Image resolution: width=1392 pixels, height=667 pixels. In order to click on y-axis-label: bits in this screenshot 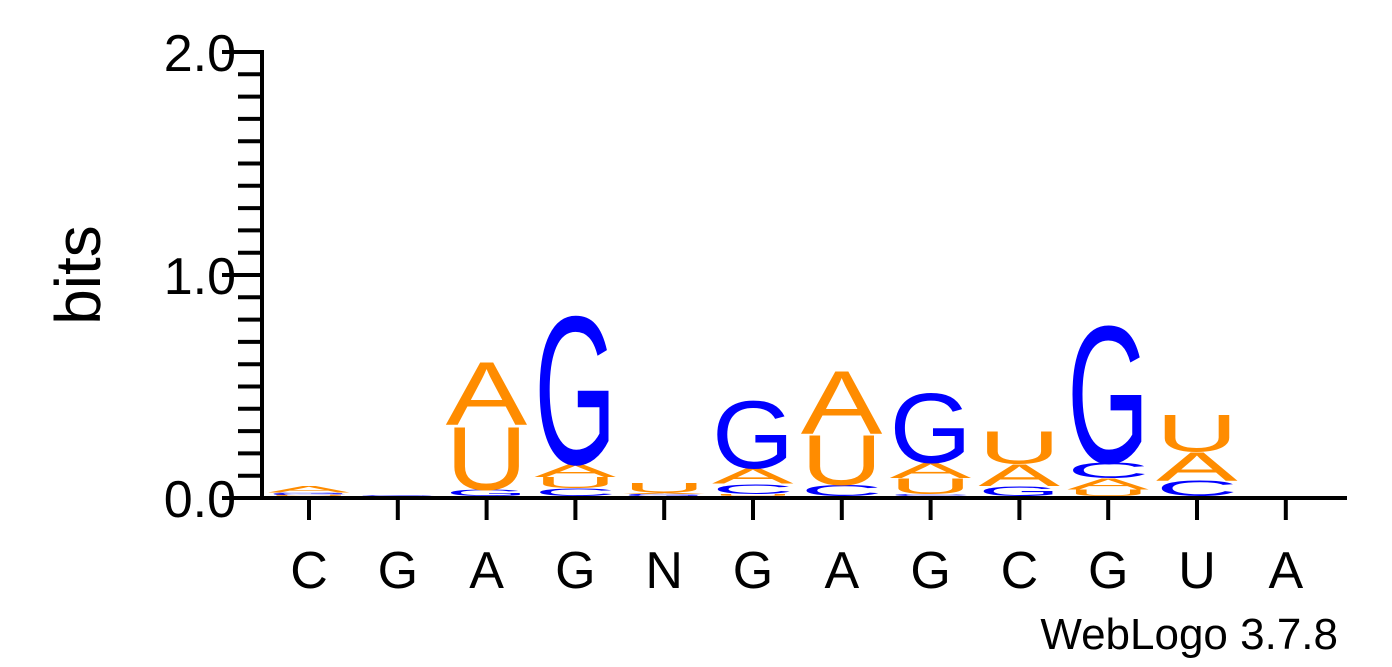, I will do `click(78, 275)`.